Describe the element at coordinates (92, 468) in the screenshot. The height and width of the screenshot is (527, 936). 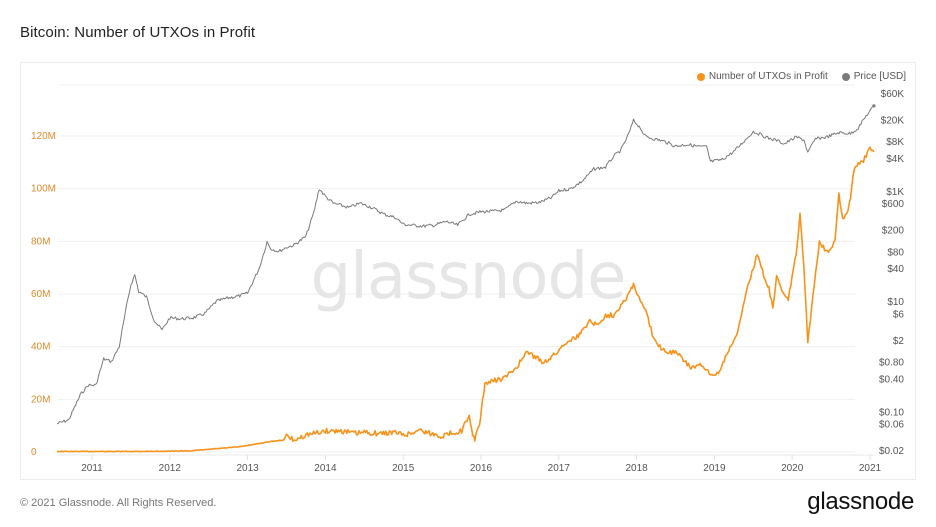
I see `x-axis-tick-label: 2011` at that location.